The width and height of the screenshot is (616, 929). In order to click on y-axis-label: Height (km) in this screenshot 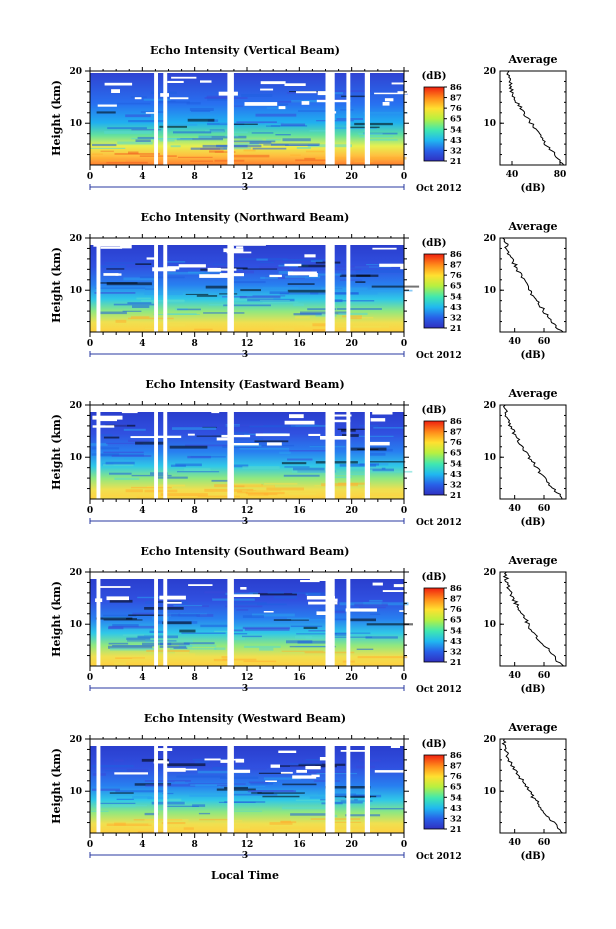, I will do `click(56, 619)`.